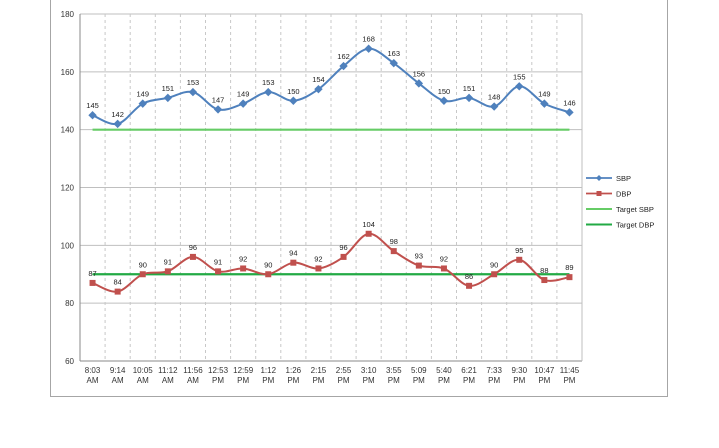 The width and height of the screenshot is (719, 448). Describe the element at coordinates (599, 178) in the screenshot. I see `legend-marker-sbp` at that location.